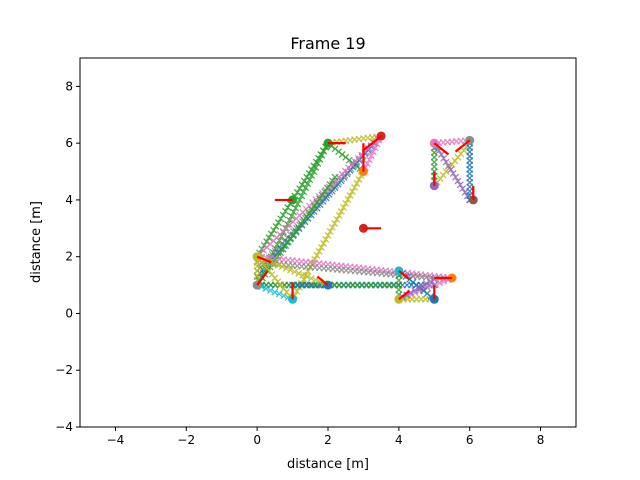 The width and height of the screenshot is (640, 480). Describe the element at coordinates (541, 440) in the screenshot. I see `x-tick-label: 8` at that location.